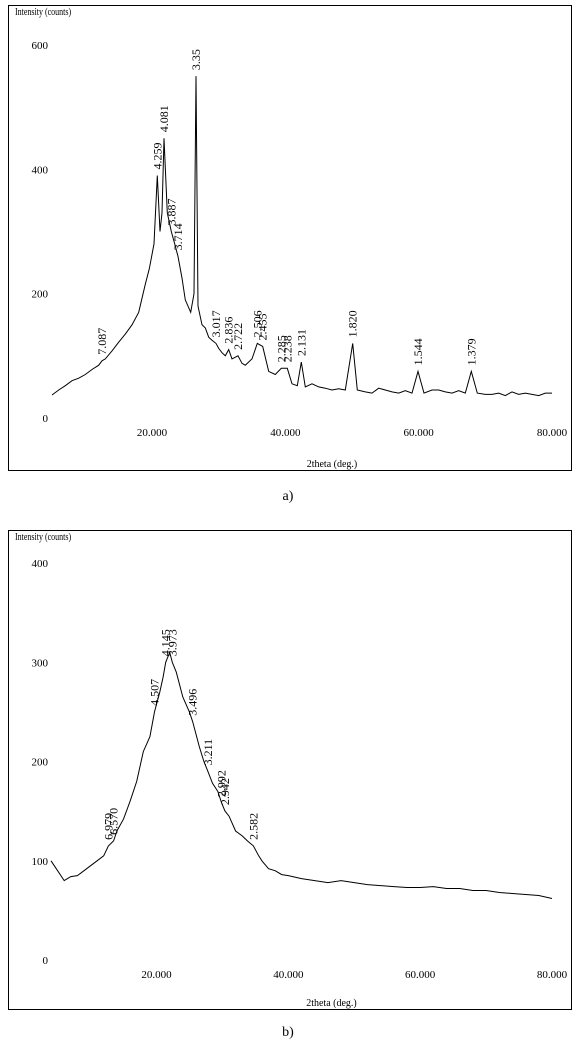 The image size is (577, 1056). What do you see at coordinates (418, 351) in the screenshot?
I see `peak-label: 1.544` at bounding box center [418, 351].